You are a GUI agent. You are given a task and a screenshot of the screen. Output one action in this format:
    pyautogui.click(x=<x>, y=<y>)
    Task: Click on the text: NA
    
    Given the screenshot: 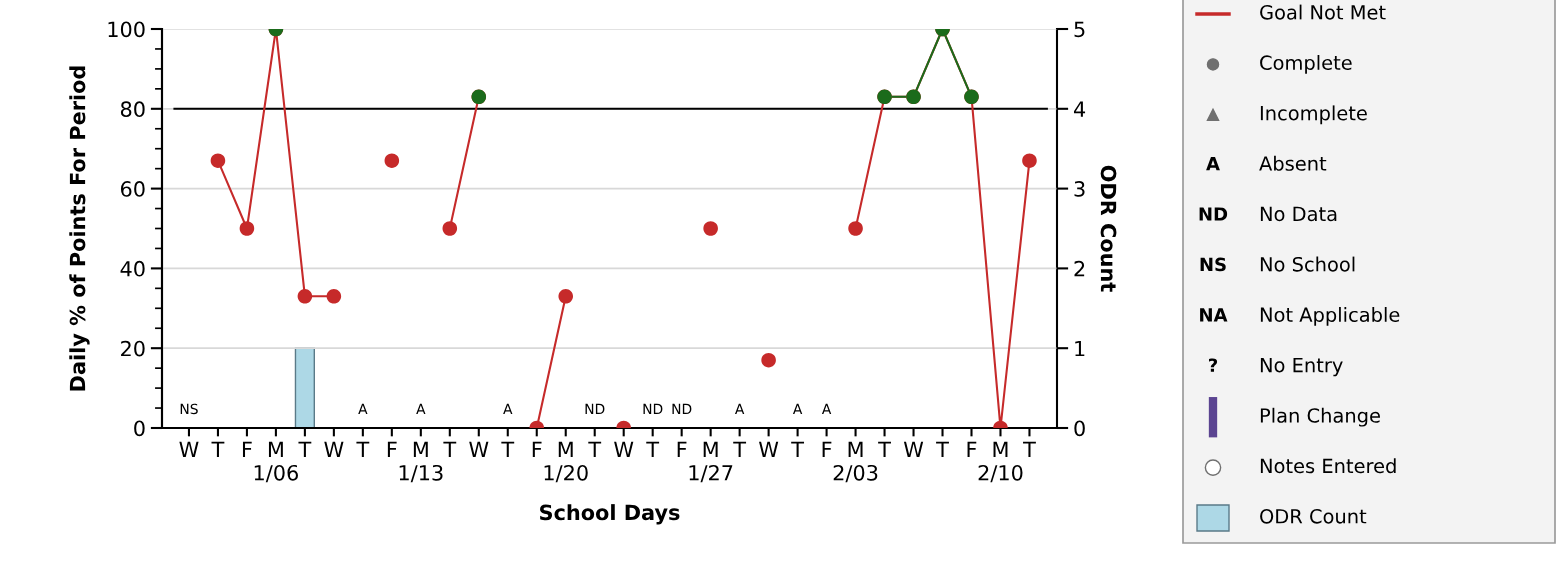 What is the action you would take?
    pyautogui.click(x=1214, y=315)
    